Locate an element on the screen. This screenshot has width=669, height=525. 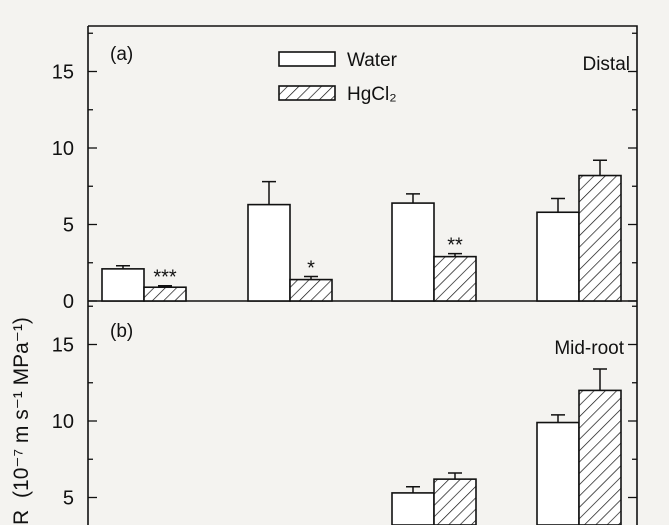
significance-marker: ** is located at coordinates (455, 246).